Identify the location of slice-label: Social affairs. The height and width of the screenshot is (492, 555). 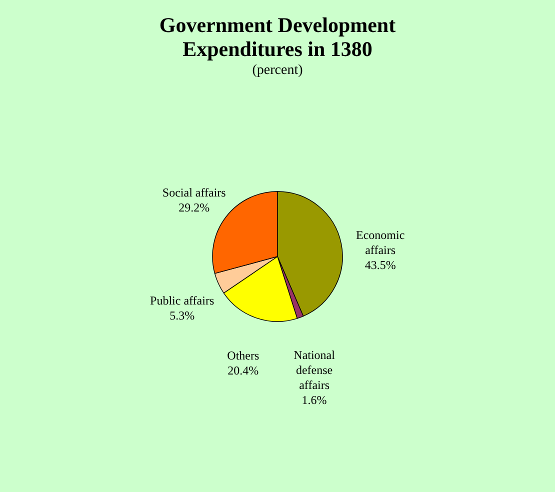
(194, 193).